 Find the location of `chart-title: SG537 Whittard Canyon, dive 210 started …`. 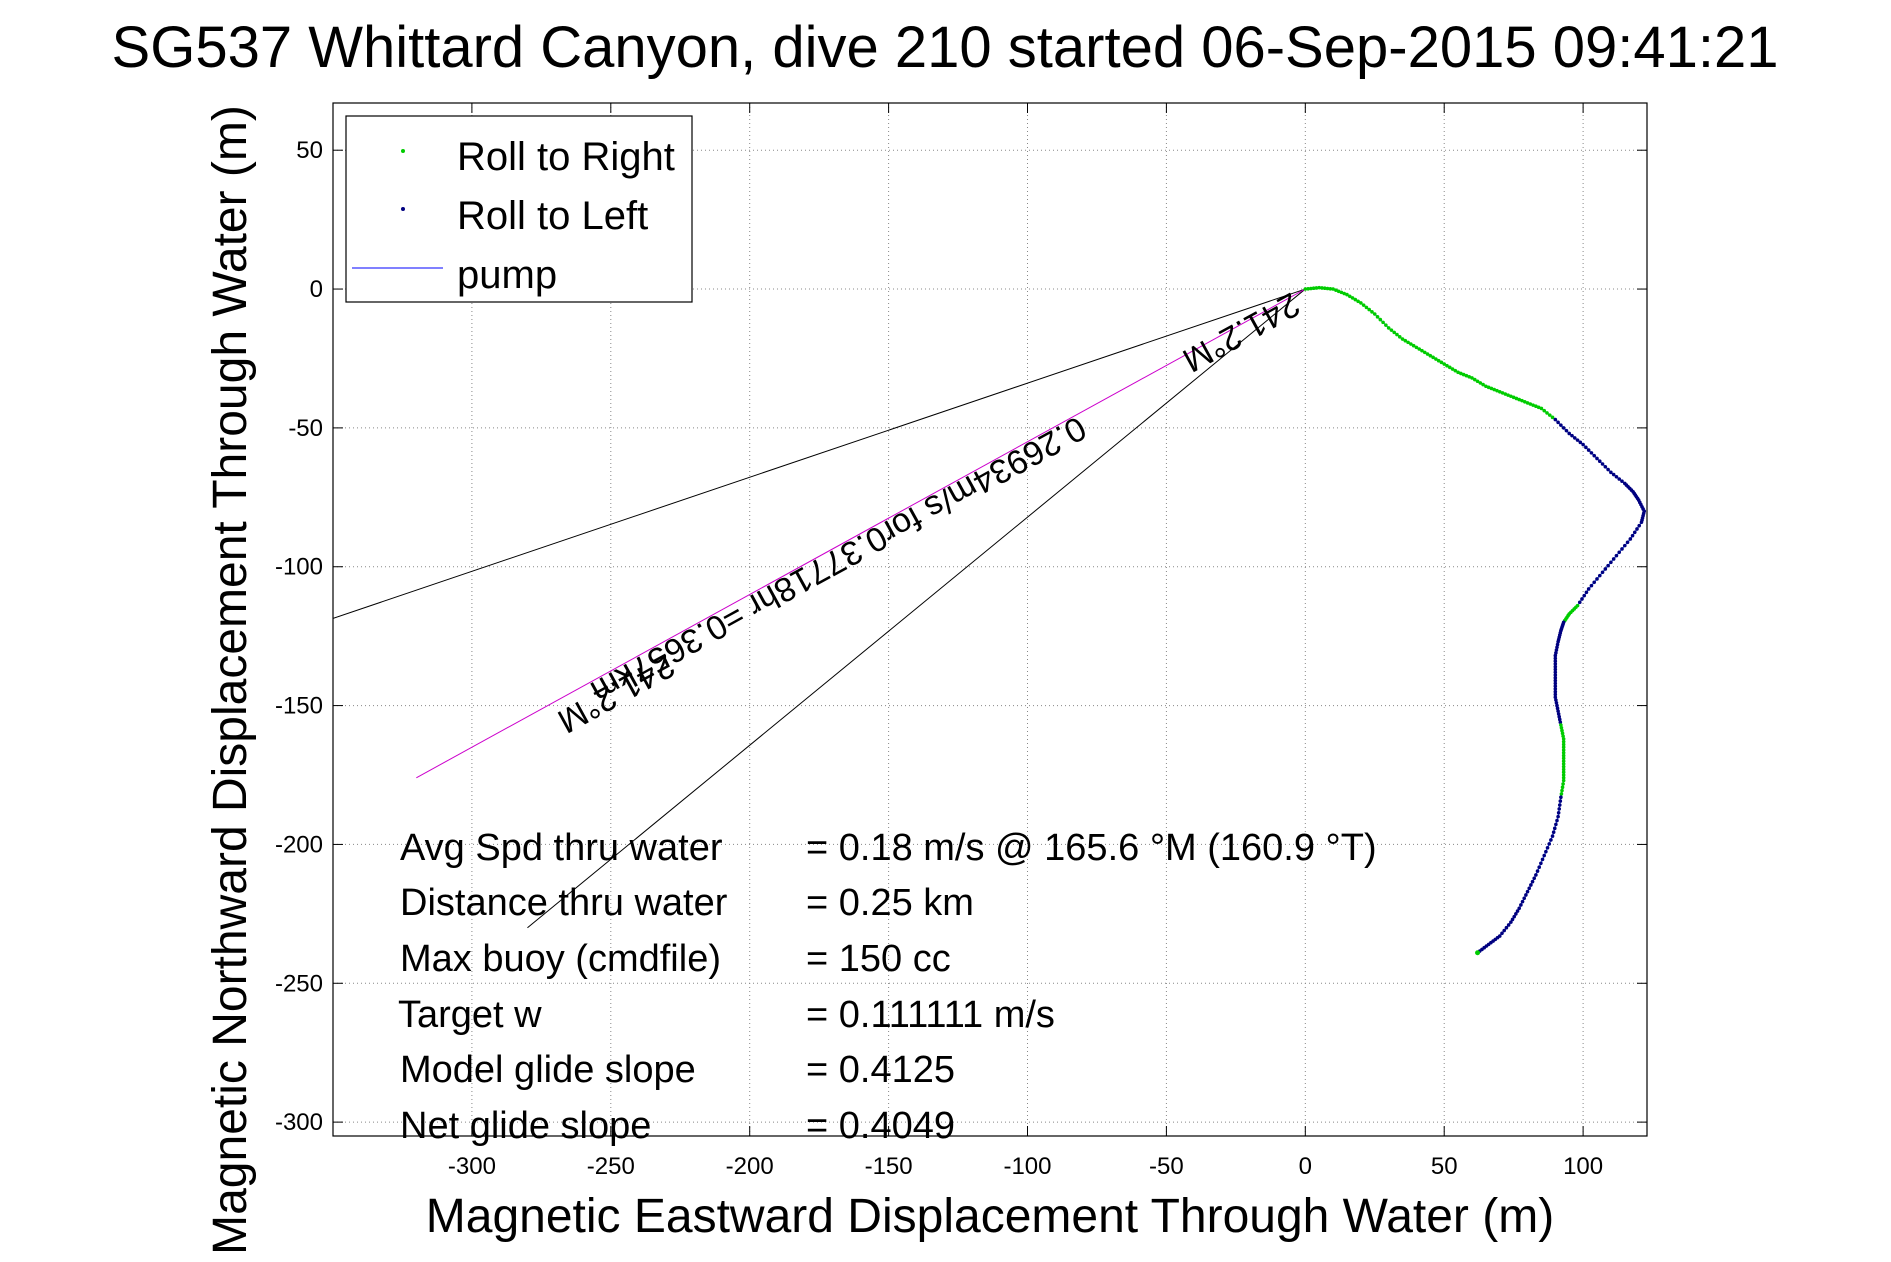

chart-title: SG537 Whittard Canyon, dive 210 started … is located at coordinates (945, 47).